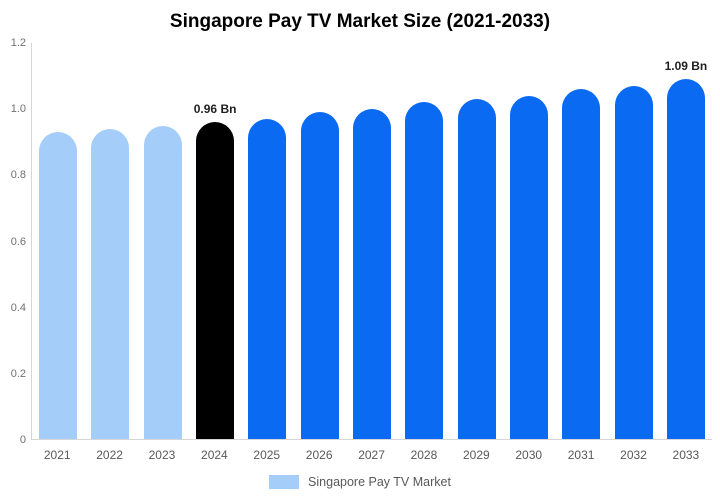  I want to click on y-tick-label-0.6: 0.6, so click(18, 241).